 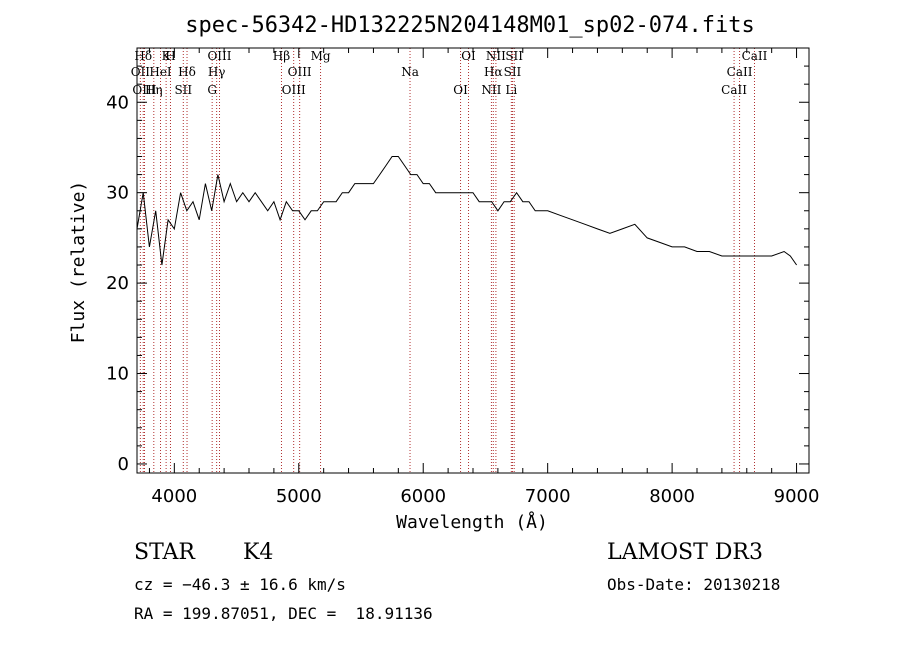 I want to click on line-label: K, so click(x=167, y=56).